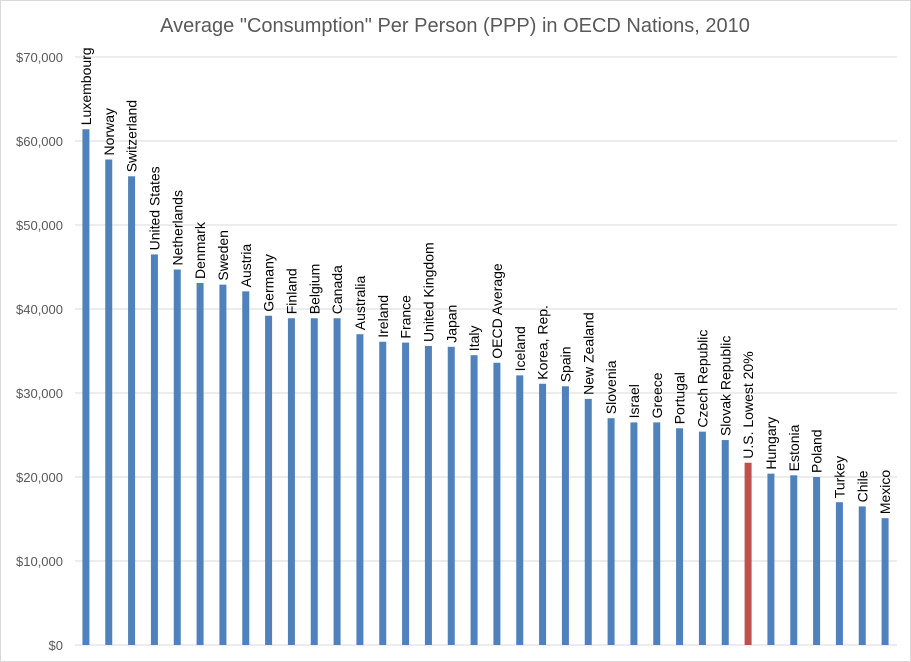 The image size is (911, 662). Describe the element at coordinates (39, 57) in the screenshot. I see `y-tick-label: $70,000` at that location.